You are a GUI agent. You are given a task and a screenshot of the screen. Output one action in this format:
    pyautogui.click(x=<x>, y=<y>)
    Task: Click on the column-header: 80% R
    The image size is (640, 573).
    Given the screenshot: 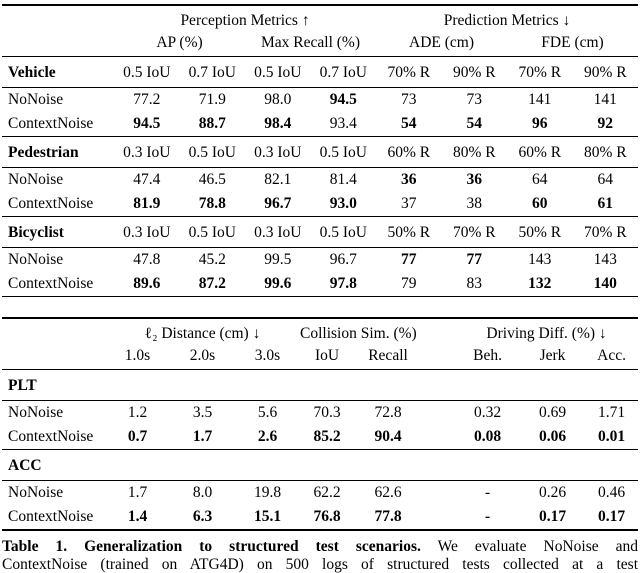 What is the action you would take?
    pyautogui.click(x=475, y=152)
    